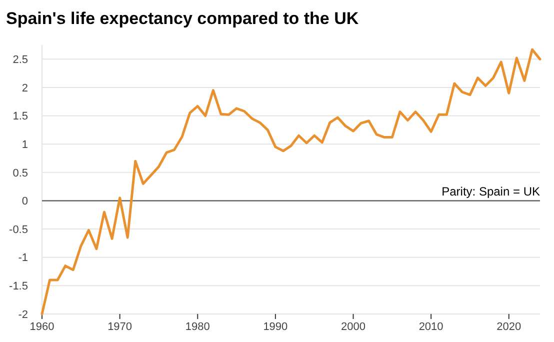 The image size is (554, 342). I want to click on y-tick-label: -0.5, so click(18, 230).